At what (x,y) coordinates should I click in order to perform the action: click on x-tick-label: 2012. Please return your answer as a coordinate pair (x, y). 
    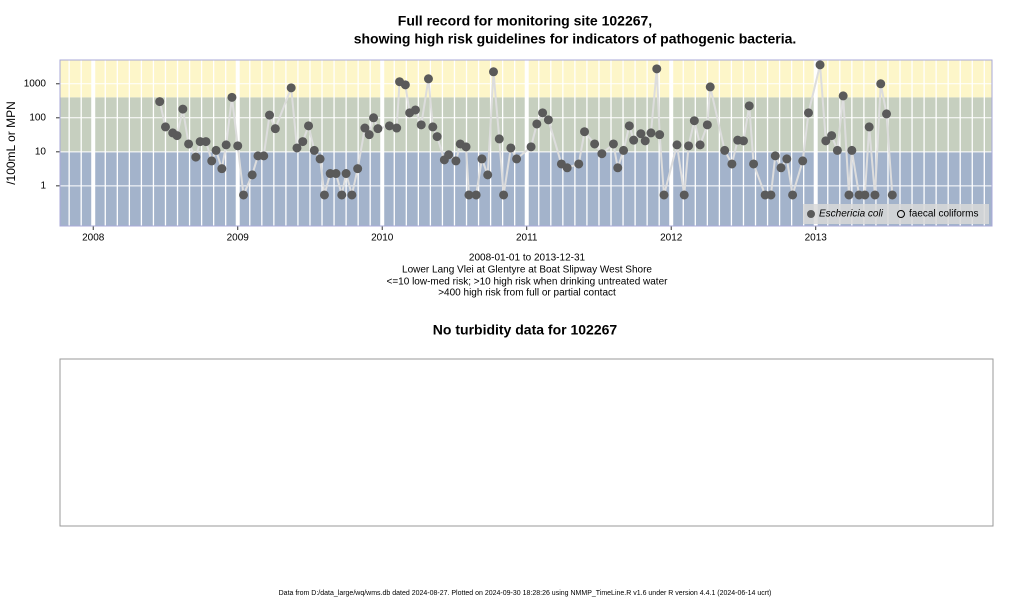
    Looking at the image, I should click on (671, 238).